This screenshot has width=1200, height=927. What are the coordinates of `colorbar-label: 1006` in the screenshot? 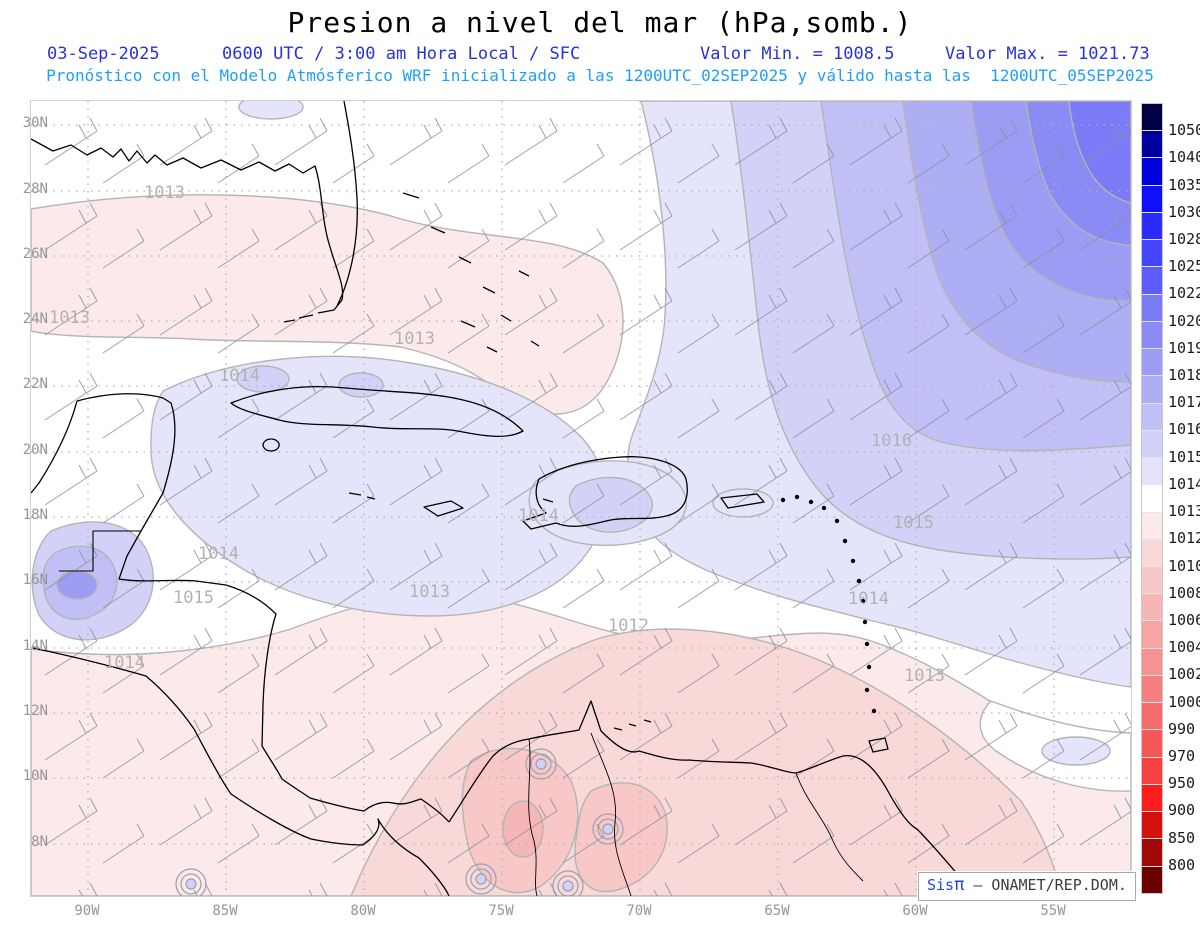 It's located at (1184, 619).